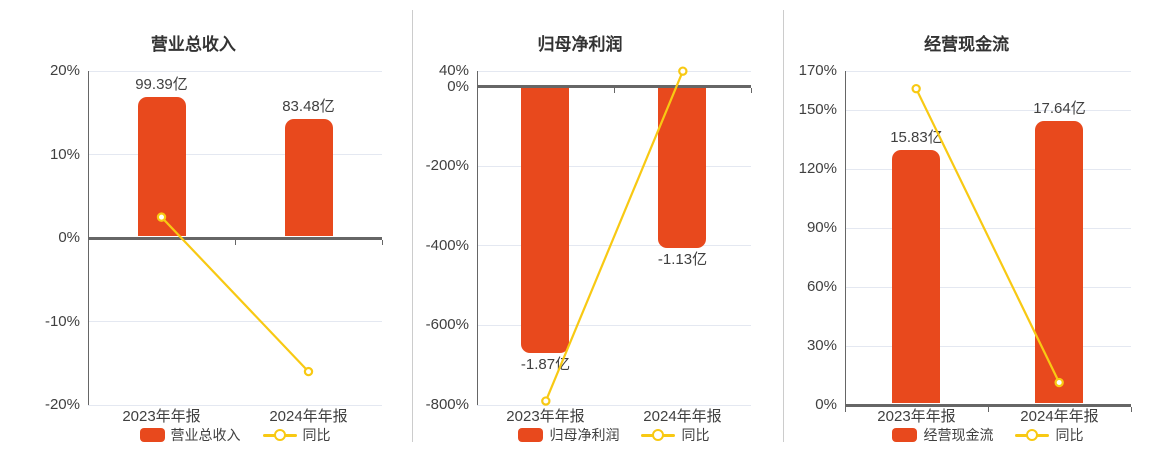 This screenshot has height=450, width=1160. I want to click on legend-label: 经营现金流, so click(958, 435).